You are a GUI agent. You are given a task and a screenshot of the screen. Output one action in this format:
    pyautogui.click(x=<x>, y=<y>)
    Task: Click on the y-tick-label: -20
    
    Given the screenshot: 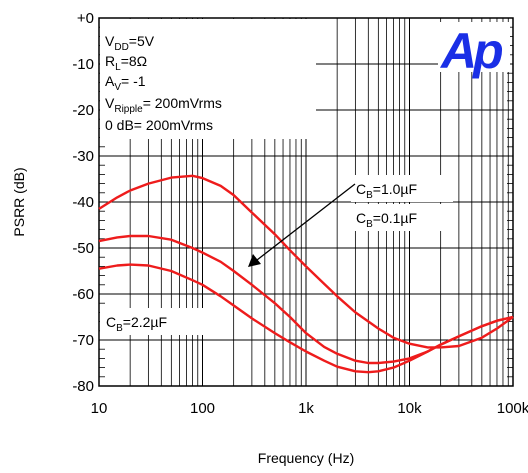 What is the action you would take?
    pyautogui.click(x=83, y=110)
    